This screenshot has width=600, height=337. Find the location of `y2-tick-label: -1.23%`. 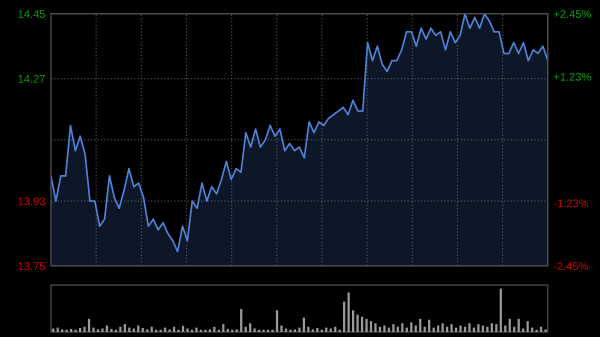

y2-tick-label: -1.23% is located at coordinates (571, 203).